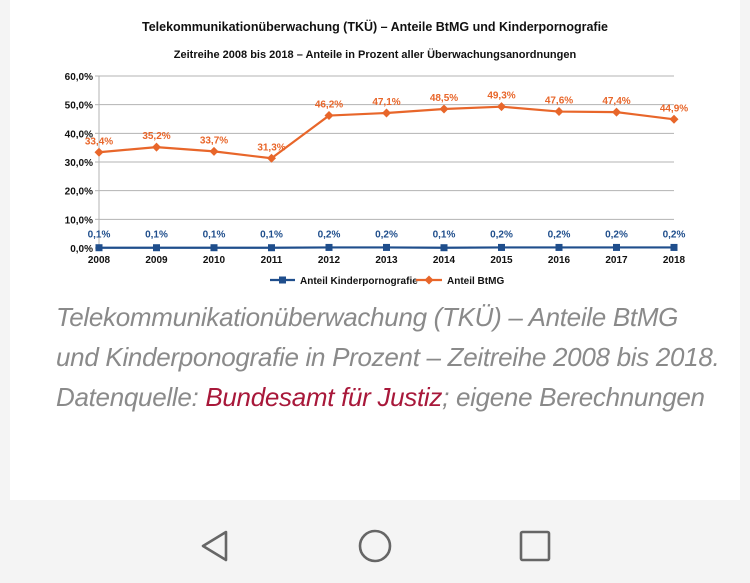 The height and width of the screenshot is (583, 750). What do you see at coordinates (81, 249) in the screenshot?
I see `y-tick-label: 0,0%` at bounding box center [81, 249].